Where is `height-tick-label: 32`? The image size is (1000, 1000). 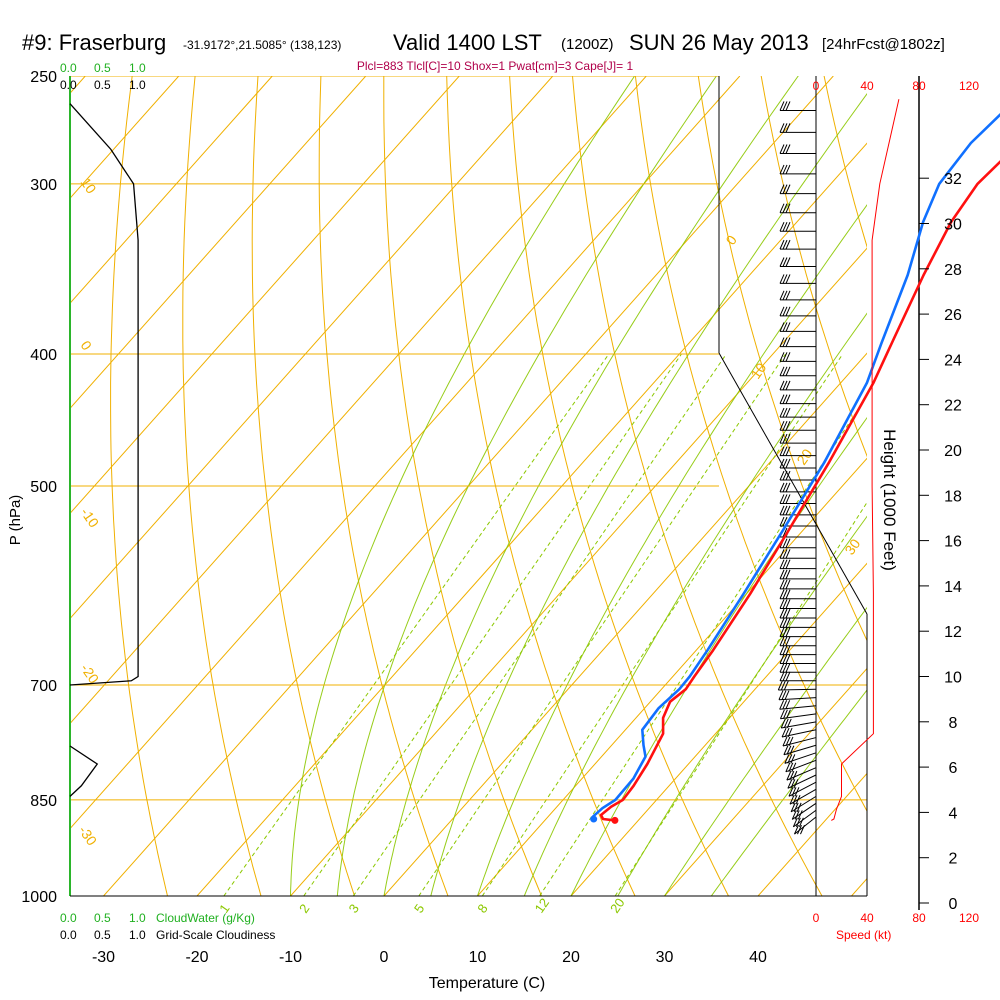 height-tick-label: 32 is located at coordinates (953, 179).